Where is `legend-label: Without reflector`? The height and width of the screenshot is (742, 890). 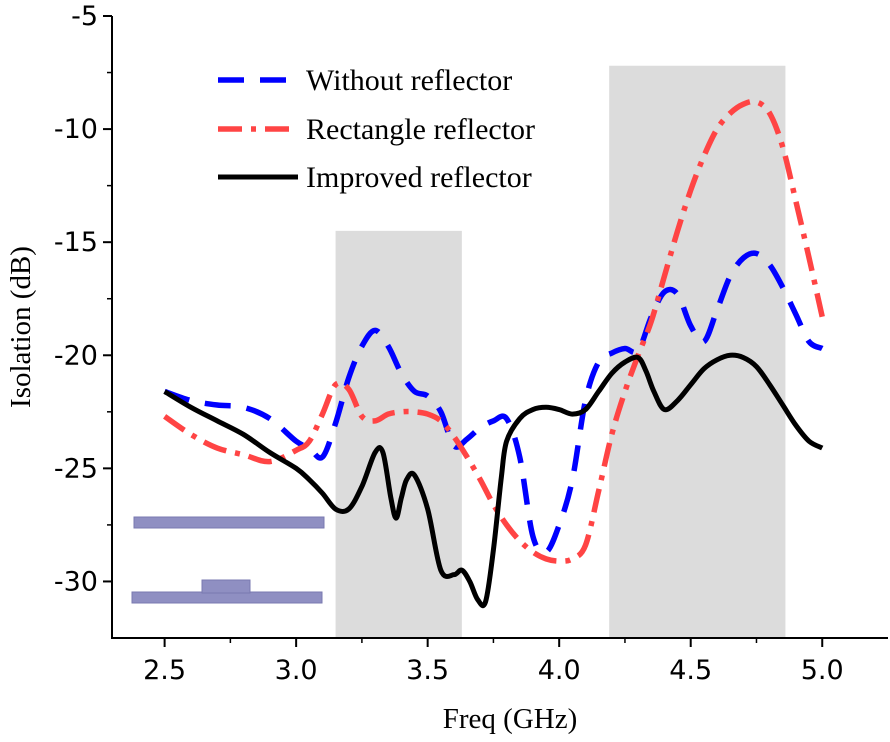 legend-label: Without reflector is located at coordinates (409, 80).